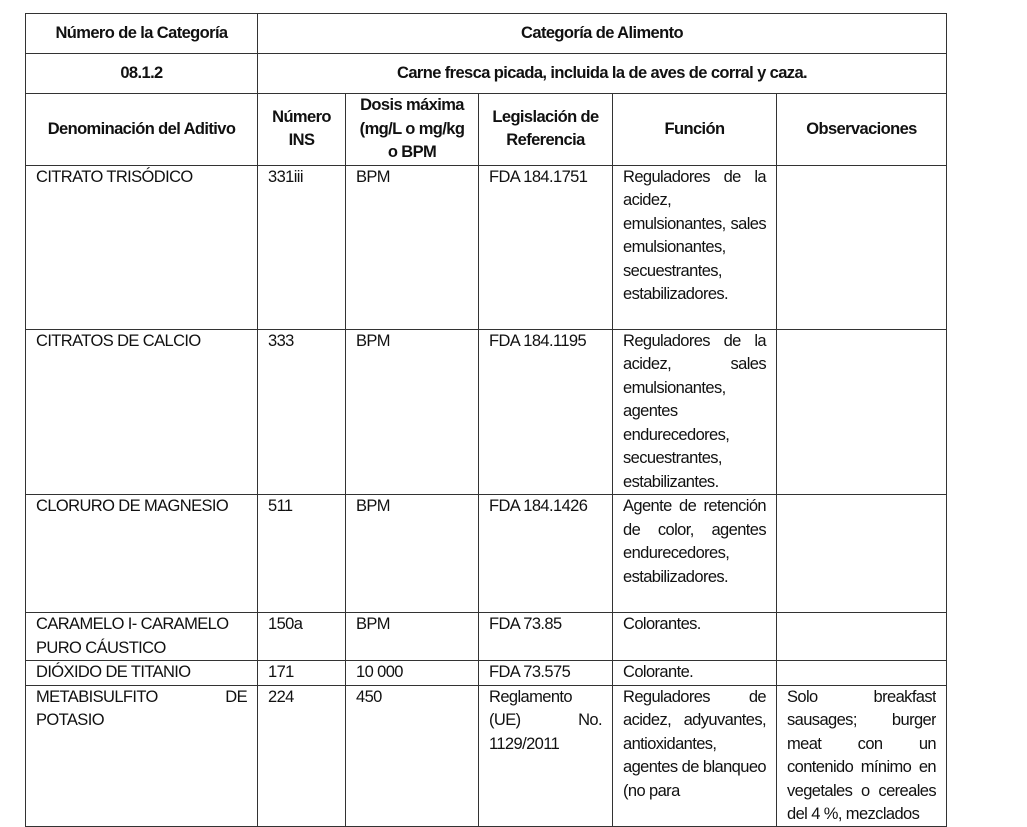  Describe the element at coordinates (545, 636) in the screenshot. I see `reference: FDA 73.85` at that location.